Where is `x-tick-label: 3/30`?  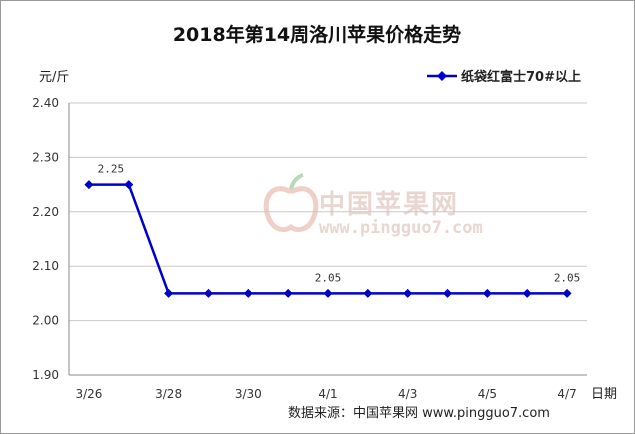
x-tick-label: 3/30 is located at coordinates (248, 394).